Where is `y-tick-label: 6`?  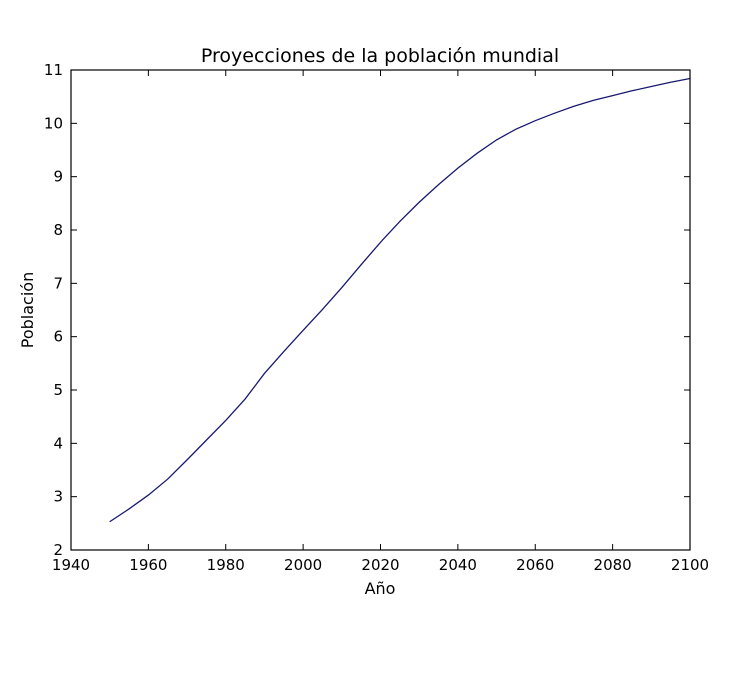 y-tick-label: 6 is located at coordinates (58, 337).